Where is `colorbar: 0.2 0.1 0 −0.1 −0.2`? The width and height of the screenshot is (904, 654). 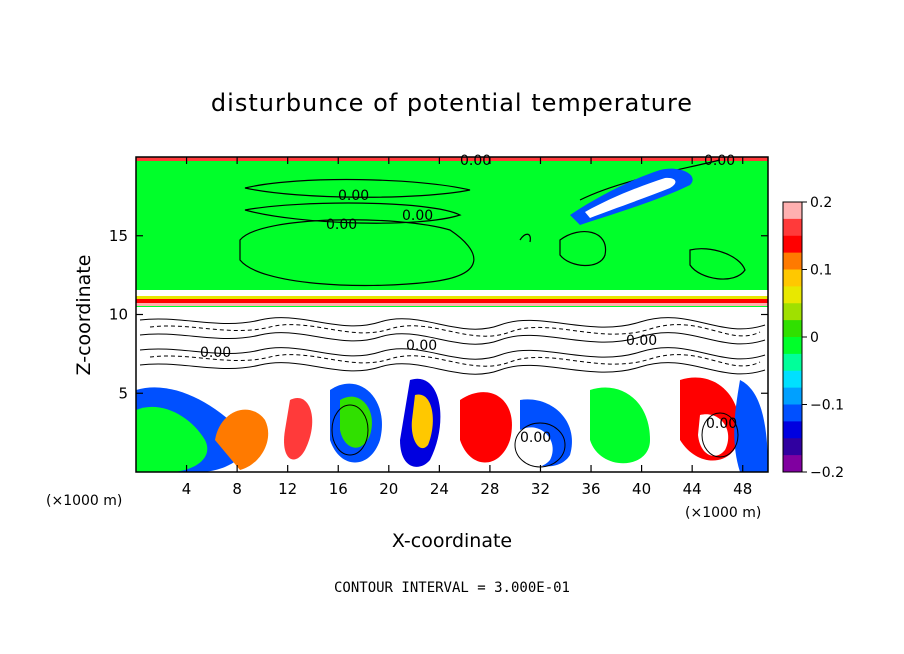 colorbar: 0.2 0.1 0 −0.1 −0.2 is located at coordinates (813, 338).